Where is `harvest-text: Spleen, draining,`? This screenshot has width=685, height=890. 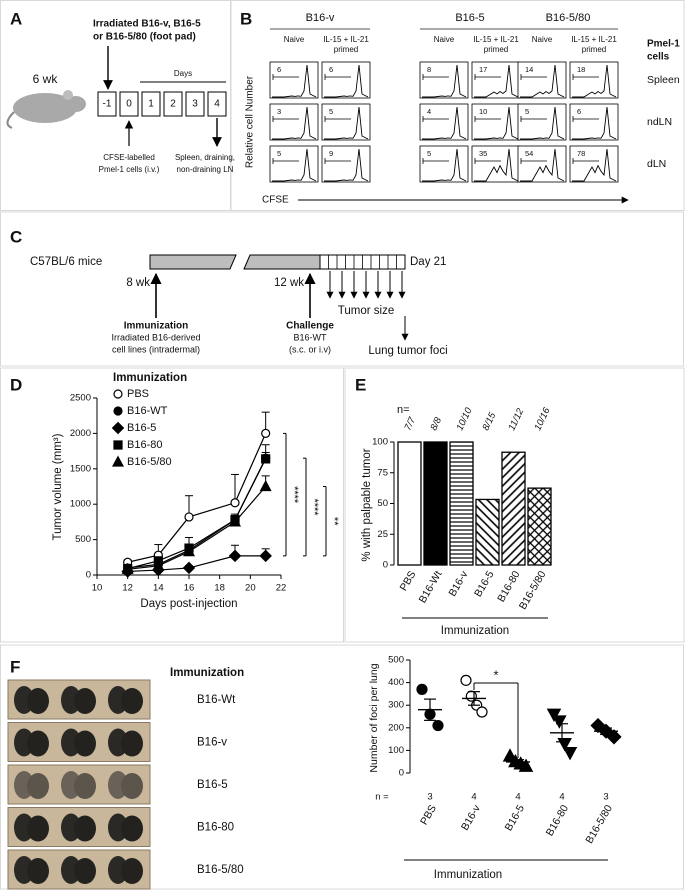
harvest-text: Spleen, draining, is located at coordinates (205, 157).